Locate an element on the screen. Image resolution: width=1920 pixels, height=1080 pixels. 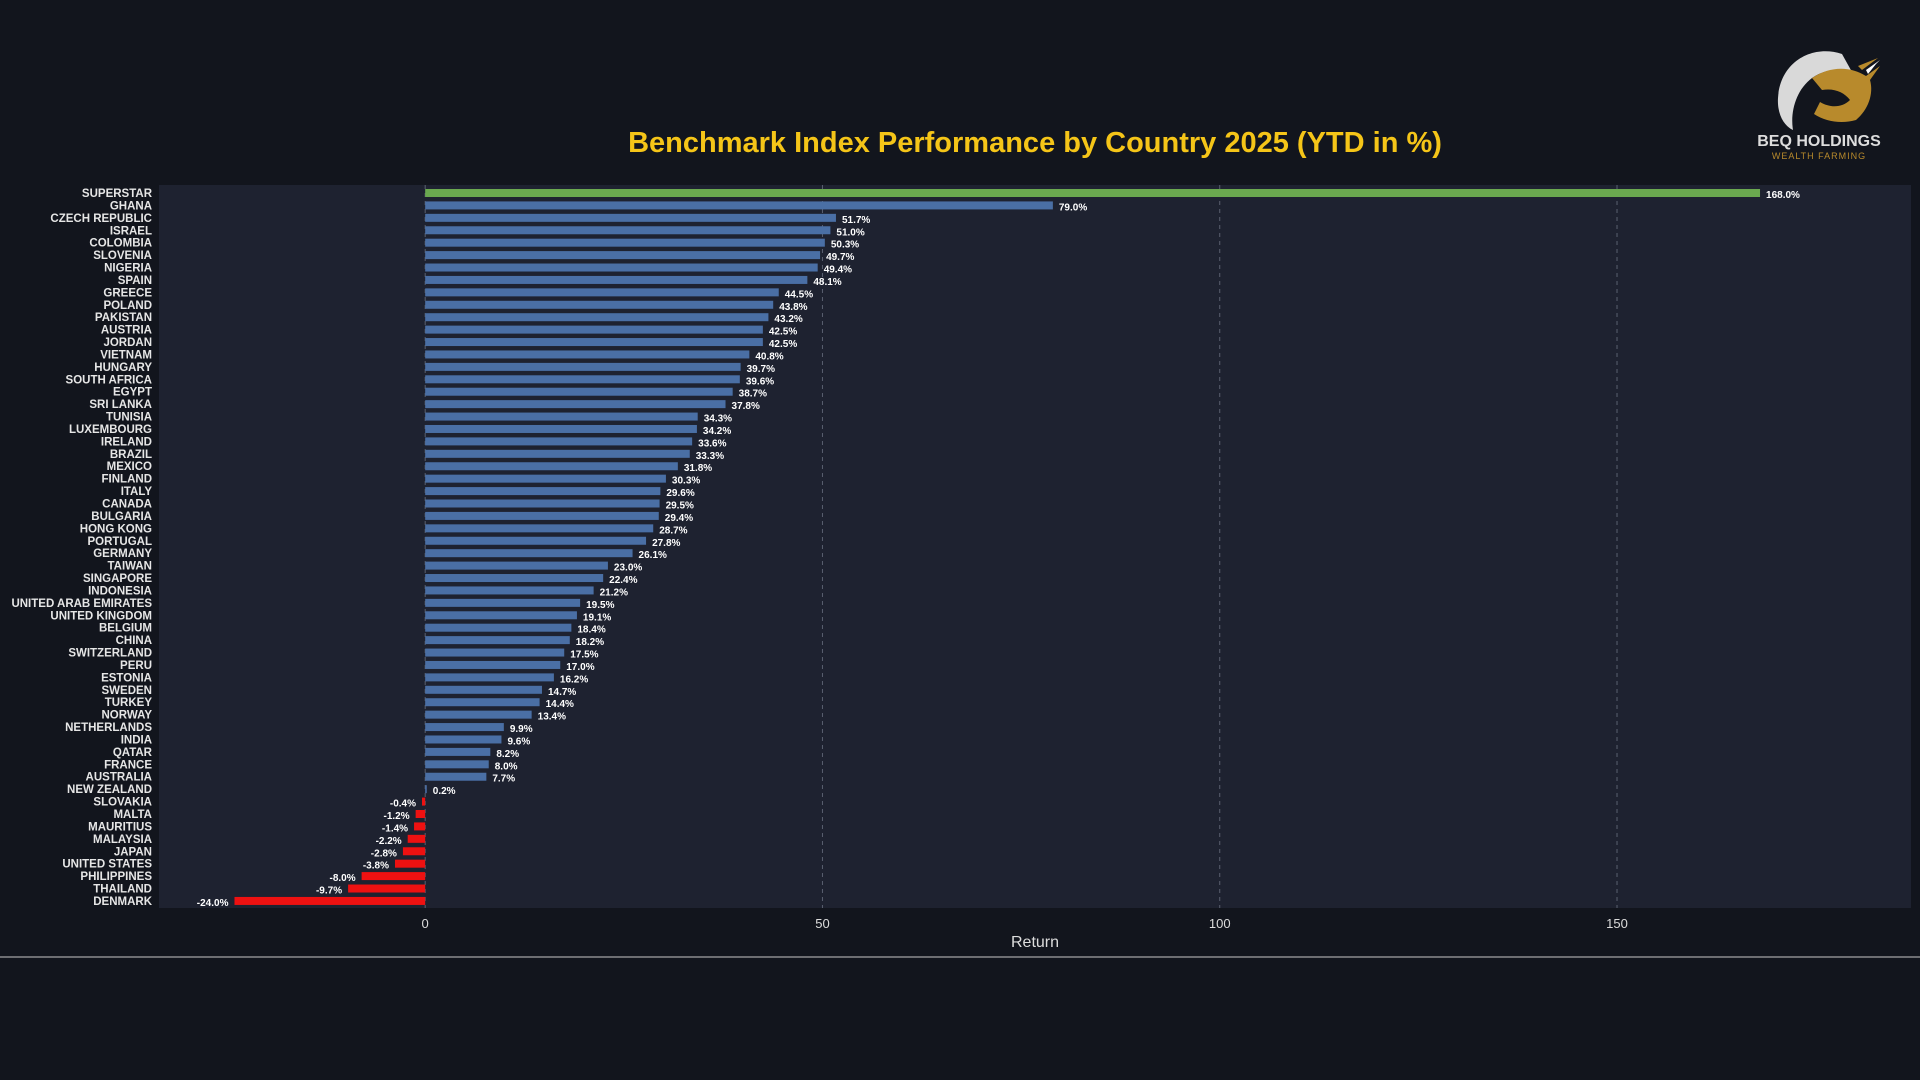
category-label: BRAZIL is located at coordinates (131, 455).